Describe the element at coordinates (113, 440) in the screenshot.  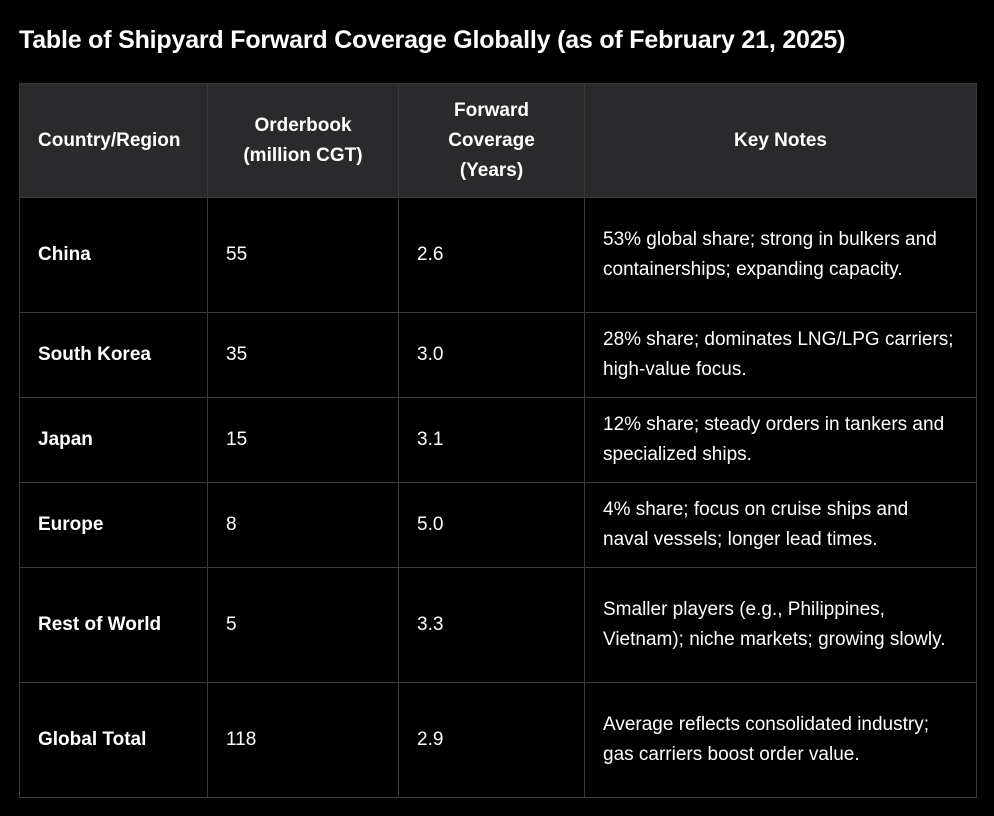
I see `cell-country: Japan` at that location.